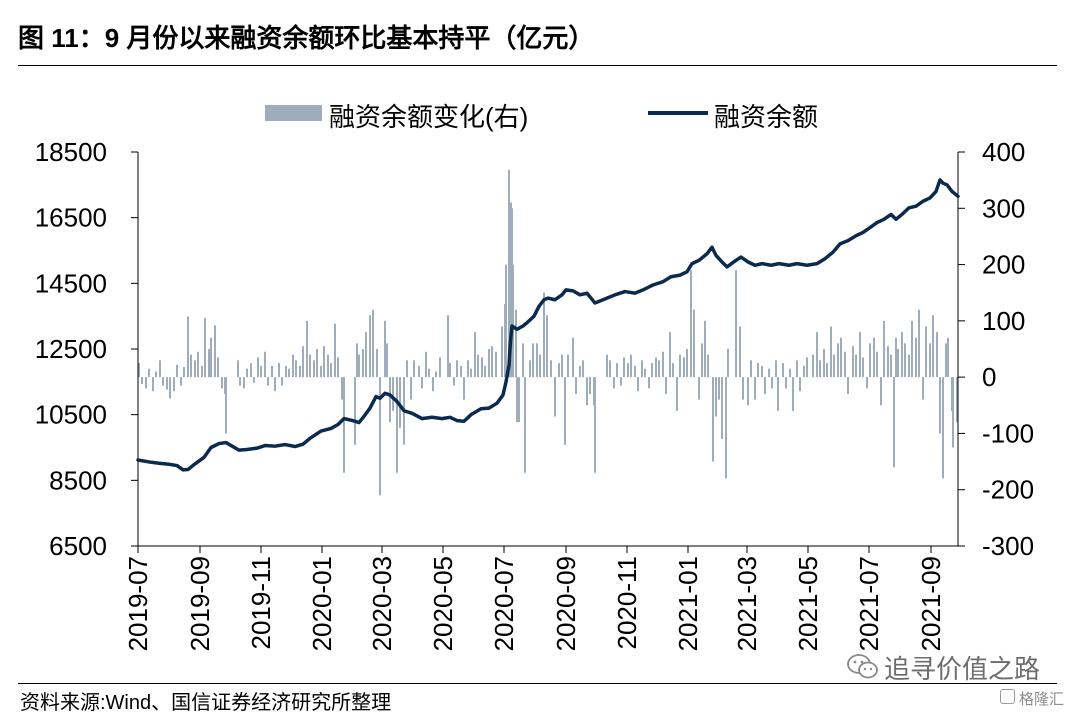 The width and height of the screenshot is (1075, 715). Describe the element at coordinates (931, 603) in the screenshot. I see `x-axis-tick-label: 2021-09` at that location.